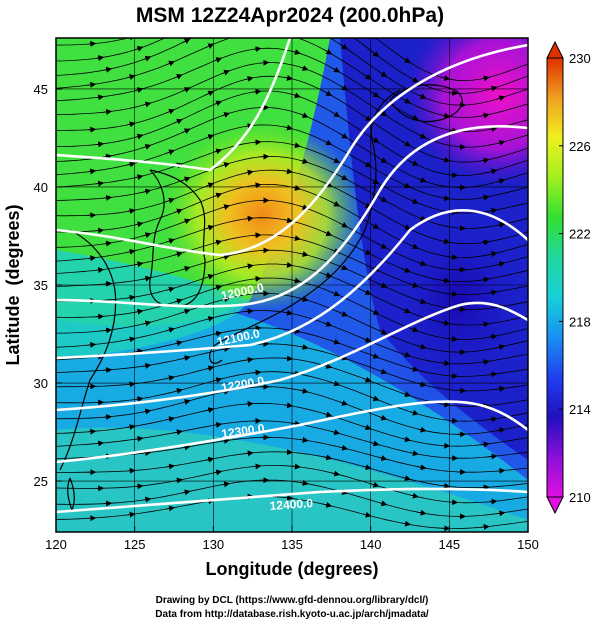 The width and height of the screenshot is (599, 625). What do you see at coordinates (580, 497) in the screenshot?
I see `colorbar-tick-label: 210` at bounding box center [580, 497].